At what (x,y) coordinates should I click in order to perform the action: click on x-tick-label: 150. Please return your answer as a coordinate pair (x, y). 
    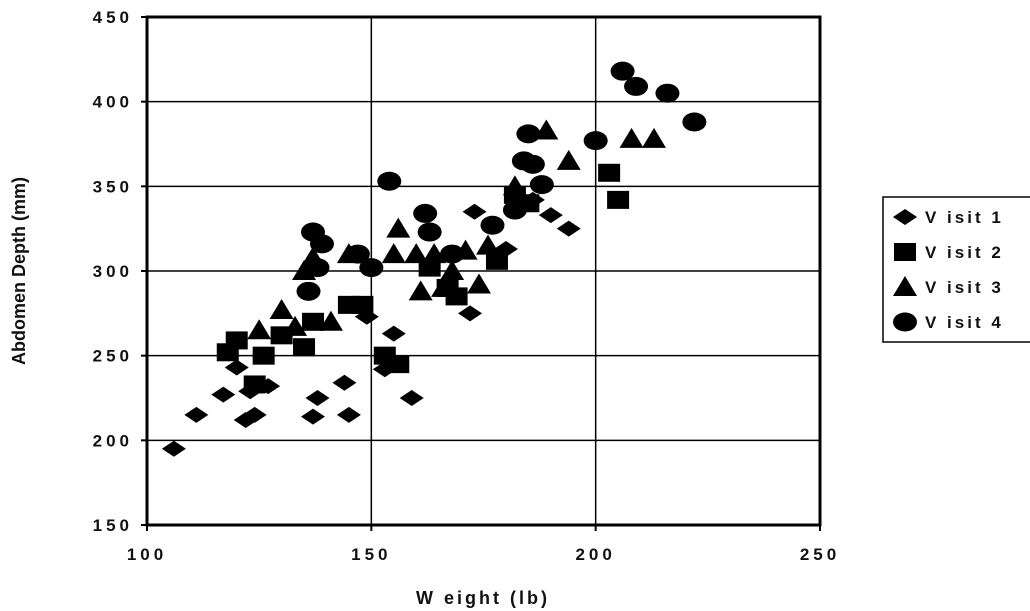
    Looking at the image, I should click on (371, 554).